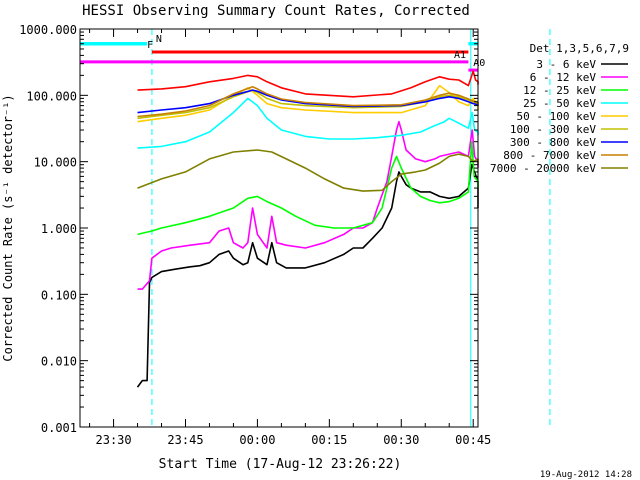 This screenshot has height=480, width=640. What do you see at coordinates (51, 96) in the screenshot?
I see `y-tick-label: 100.000` at bounding box center [51, 96].